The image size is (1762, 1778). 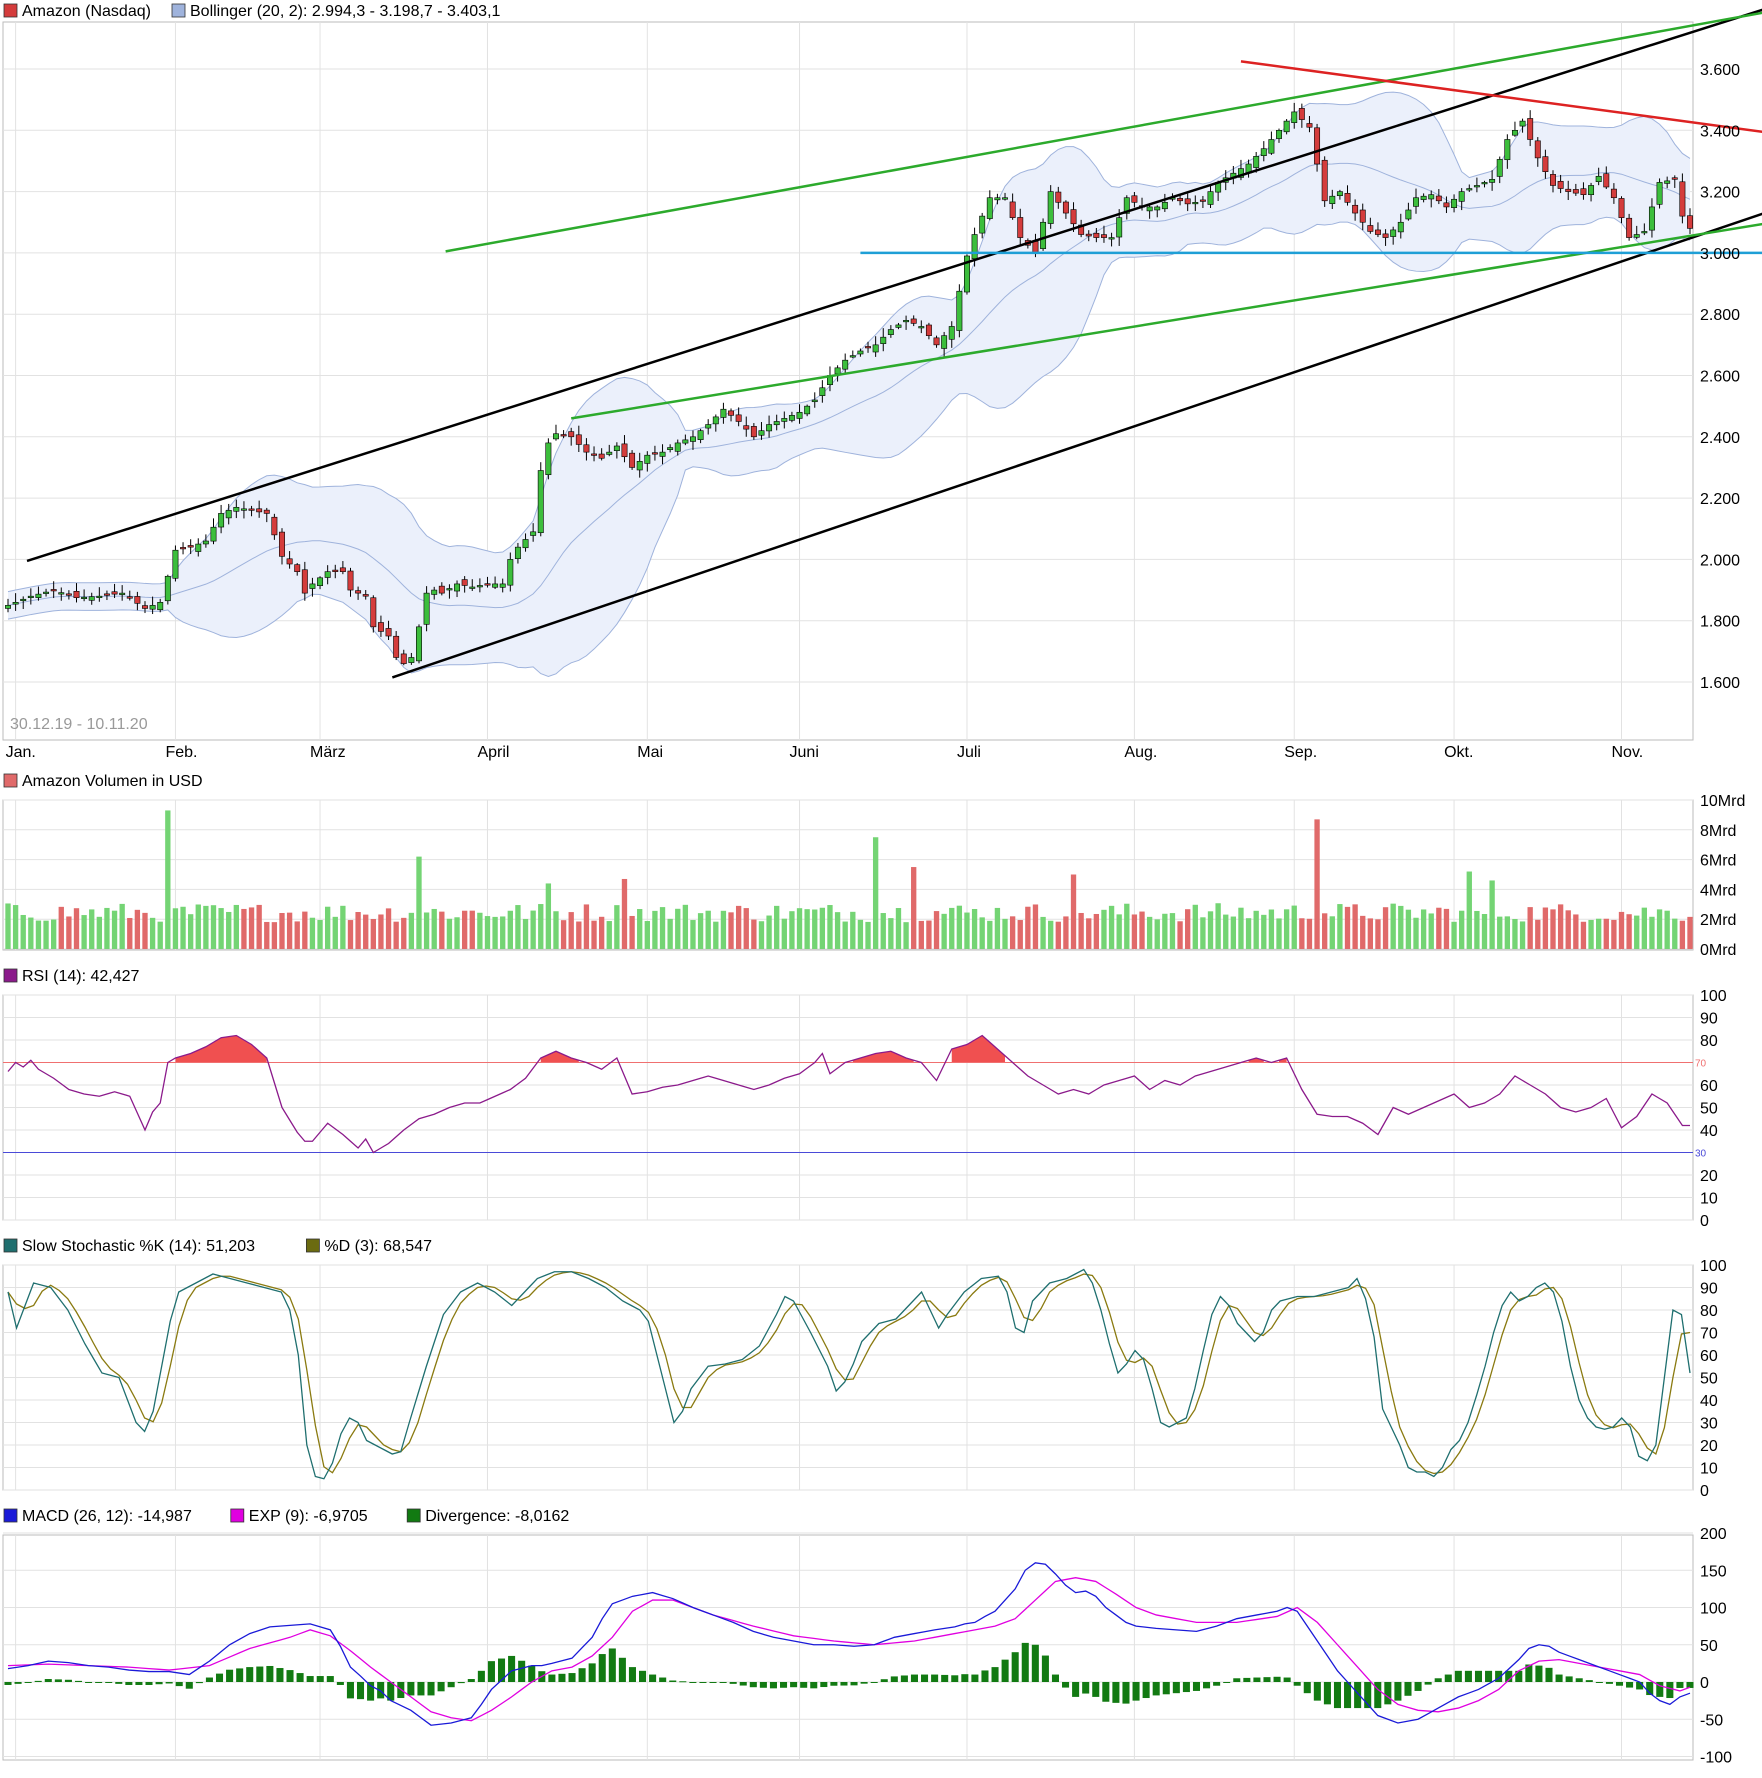 What do you see at coordinates (848, 874) in the screenshot?
I see `volume-grid` at bounding box center [848, 874].